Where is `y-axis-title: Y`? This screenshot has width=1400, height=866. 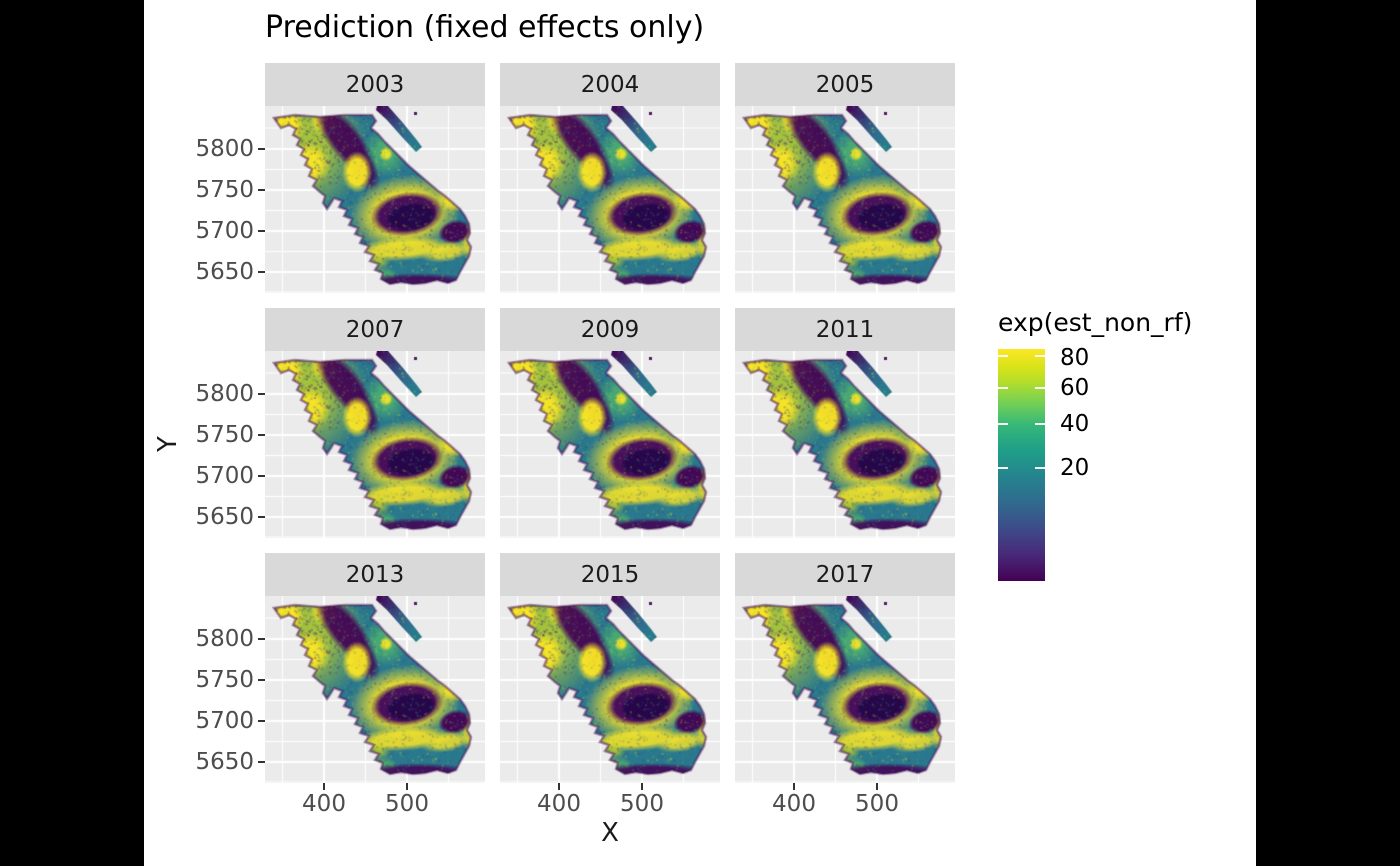
y-axis-title: Y is located at coordinates (168, 444).